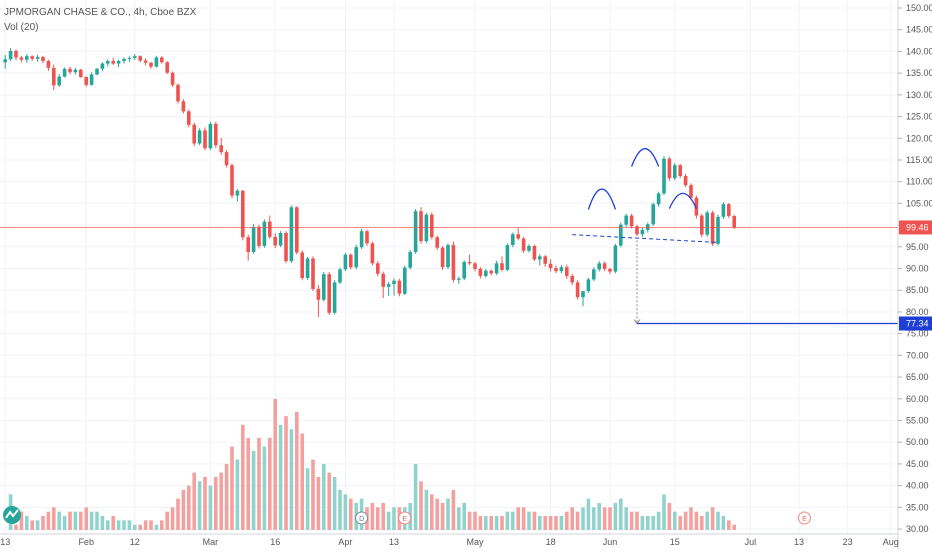  I want to click on x-tick-label: 12, so click(135, 542).